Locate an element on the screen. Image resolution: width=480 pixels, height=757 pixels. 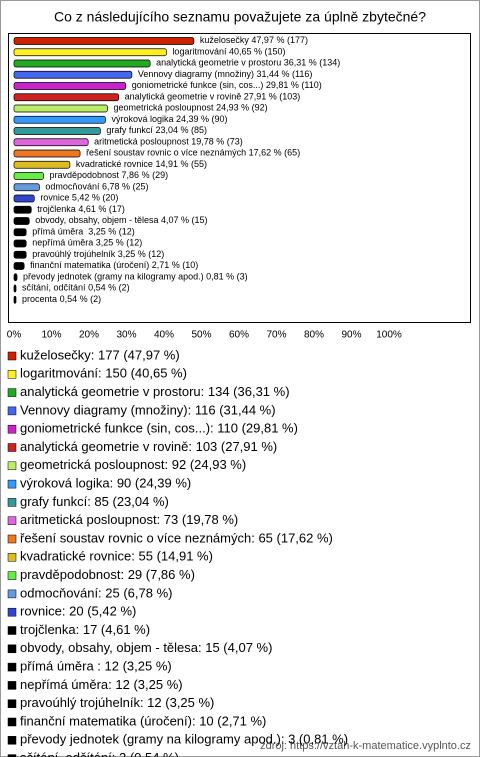
bar-label-value: 4,61 % (17) is located at coordinates (101, 209).